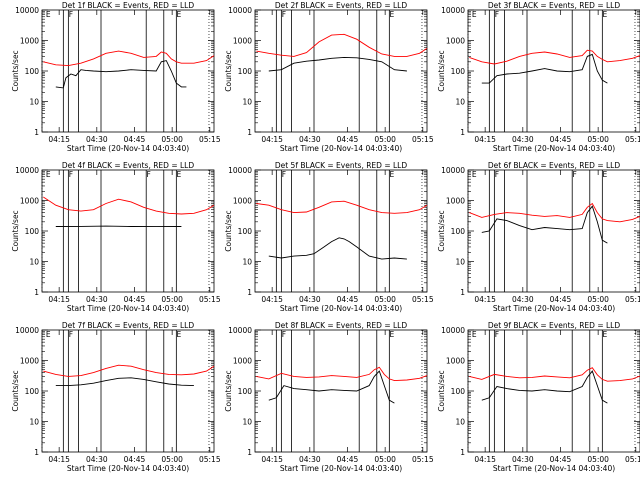 The height and width of the screenshot is (480, 640). Describe the element at coordinates (554, 5) in the screenshot. I see `subplot-title: Det 3f BLACK = Events, RED = LLD` at that location.